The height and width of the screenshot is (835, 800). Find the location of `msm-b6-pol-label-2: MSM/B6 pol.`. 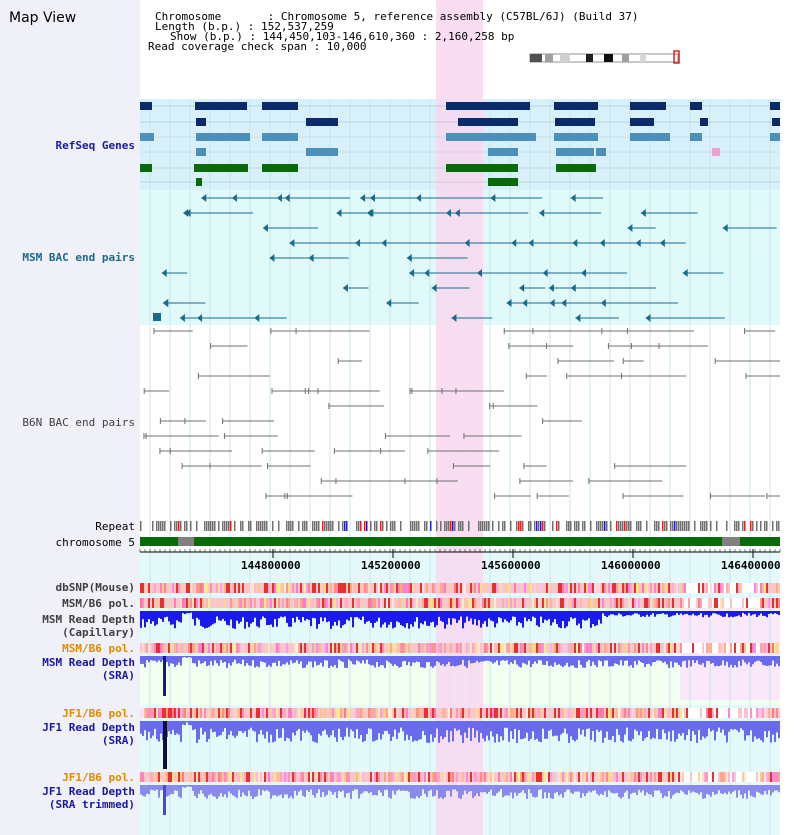

msm-b6-pol-label-2: MSM/B6 pol. is located at coordinates (98, 648).